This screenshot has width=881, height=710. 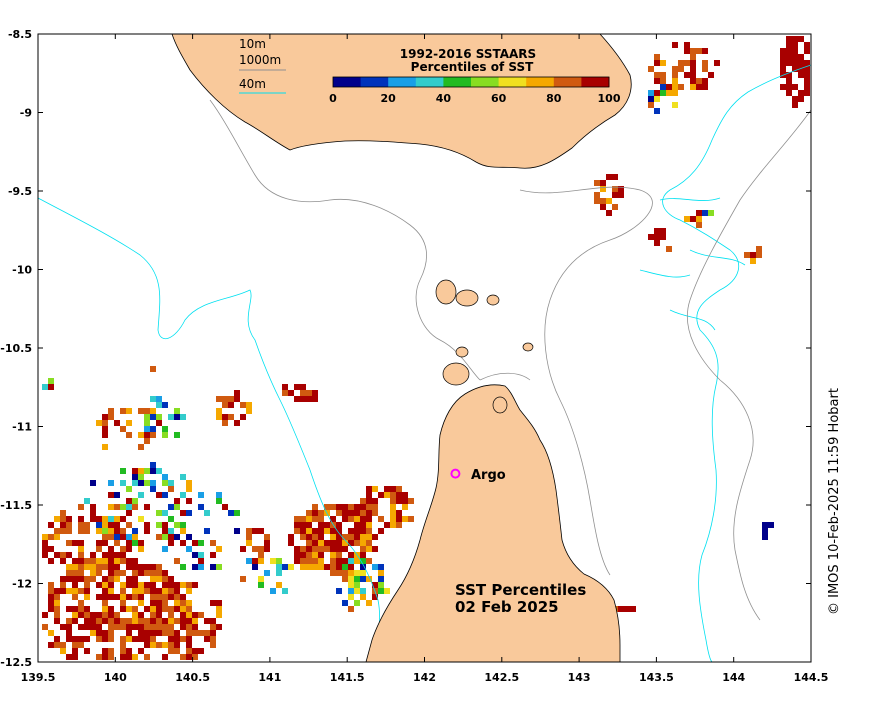 What do you see at coordinates (115, 677) in the screenshot?
I see `lon-tick-label: 140` at bounding box center [115, 677].